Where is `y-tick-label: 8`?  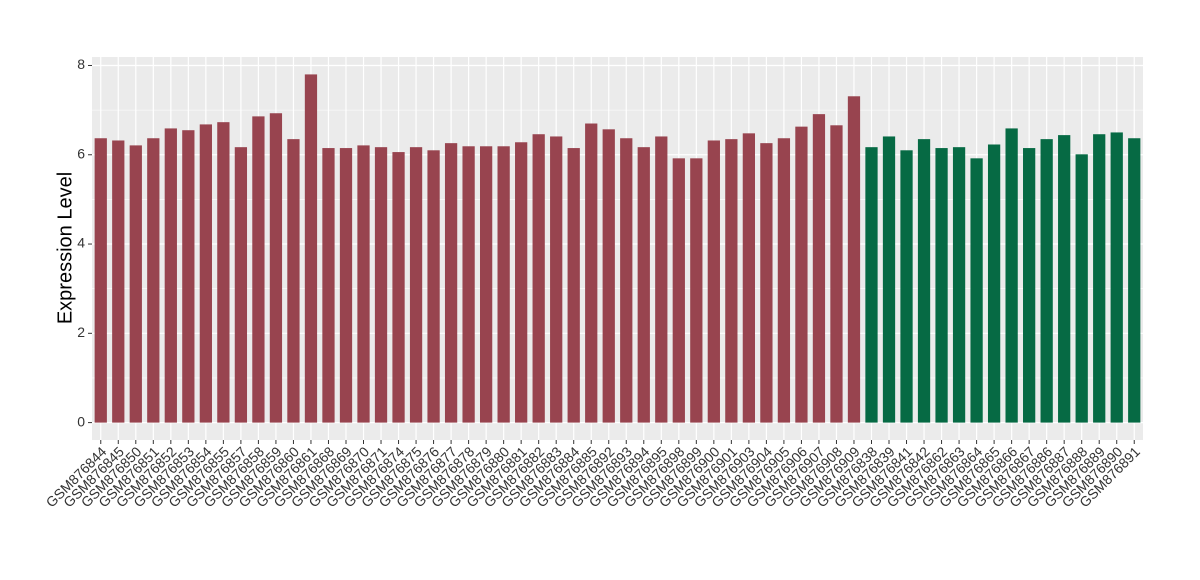
y-tick-label: 8 is located at coordinates (81, 64).